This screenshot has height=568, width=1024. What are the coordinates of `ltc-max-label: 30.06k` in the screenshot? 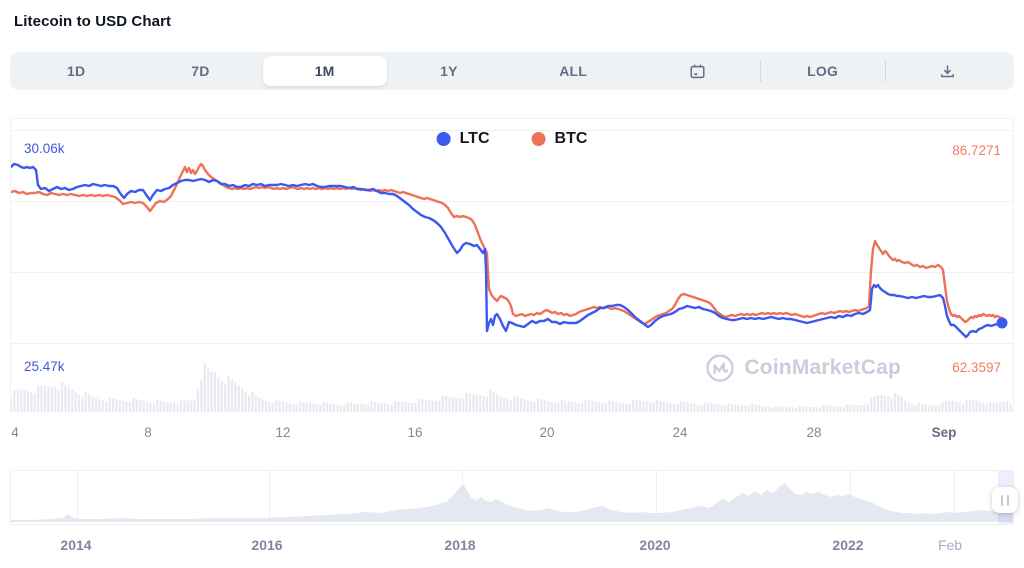 It's located at (44, 148).